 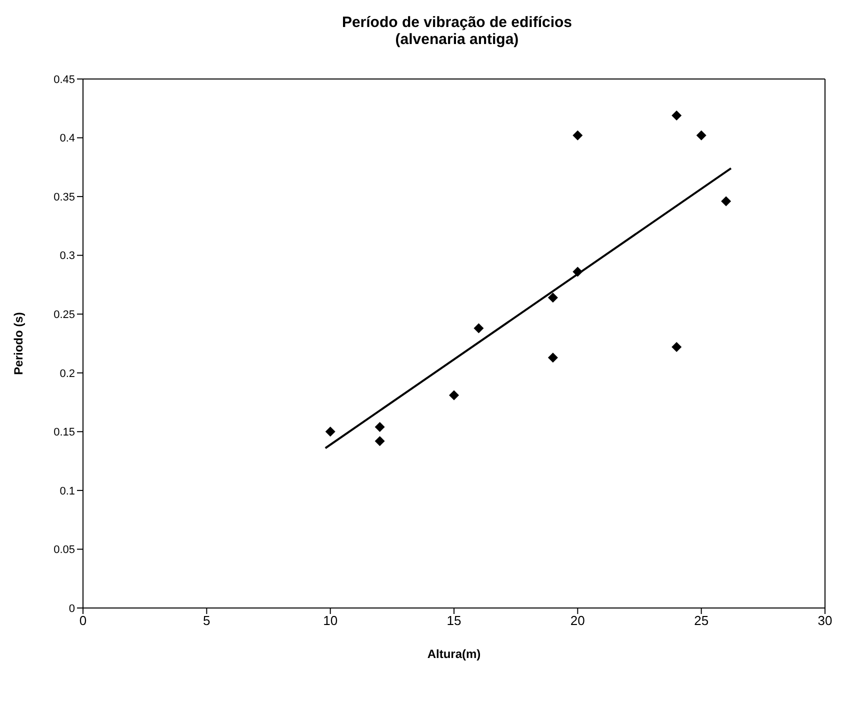 I want to click on y-tick-label: 0.4, so click(x=67, y=138).